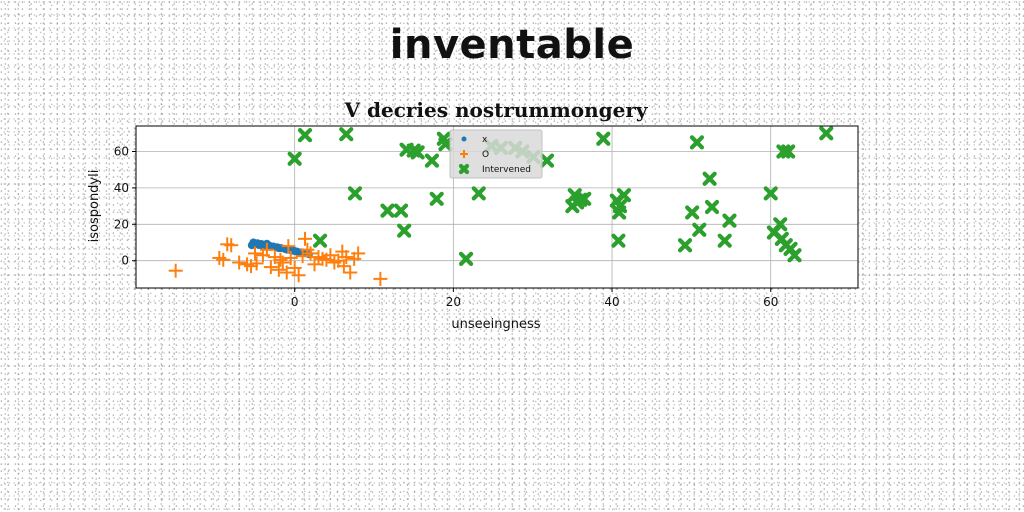  Describe the element at coordinates (770, 302) in the screenshot. I see `x-tick-label: 60` at that location.